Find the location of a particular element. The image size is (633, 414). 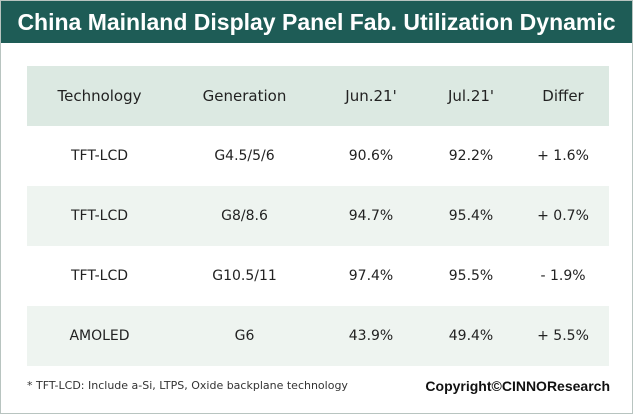

table-cell: 94.7% is located at coordinates (371, 216).